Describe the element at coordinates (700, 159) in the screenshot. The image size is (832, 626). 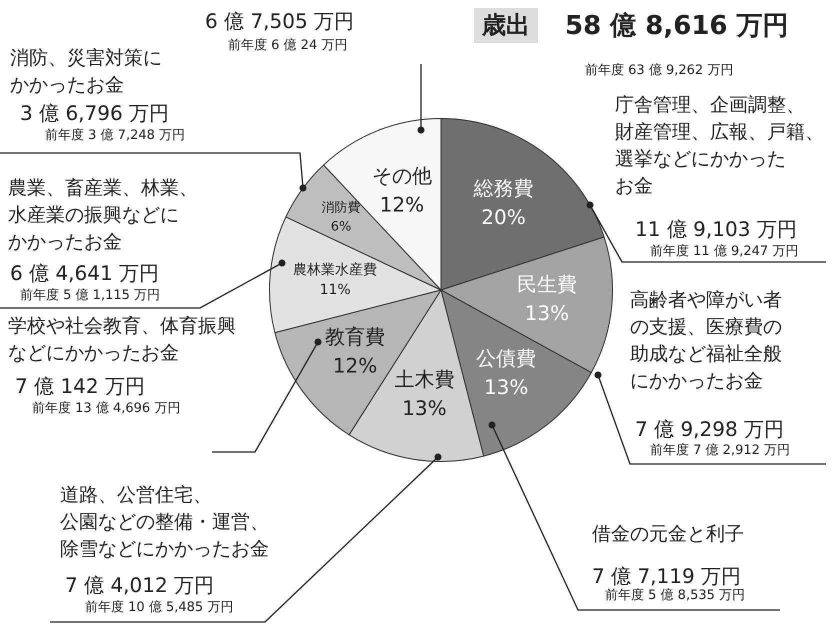
I see `text: 選挙などにかかった` at that location.